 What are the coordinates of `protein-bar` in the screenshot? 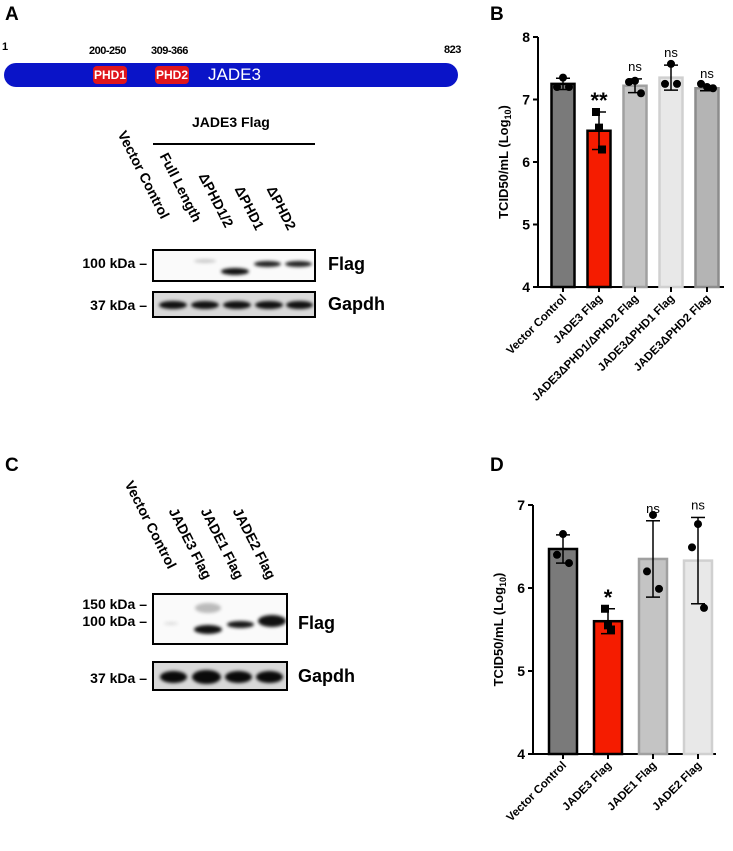 It's located at (231, 75).